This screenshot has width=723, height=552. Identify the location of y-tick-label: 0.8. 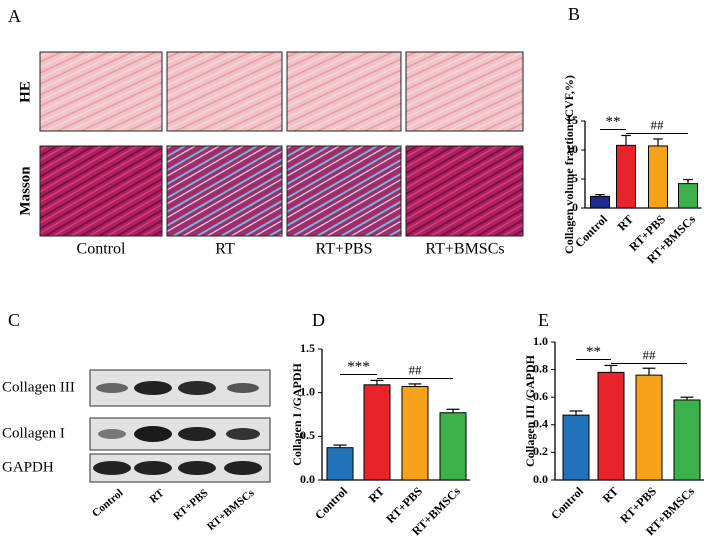
(540, 368).